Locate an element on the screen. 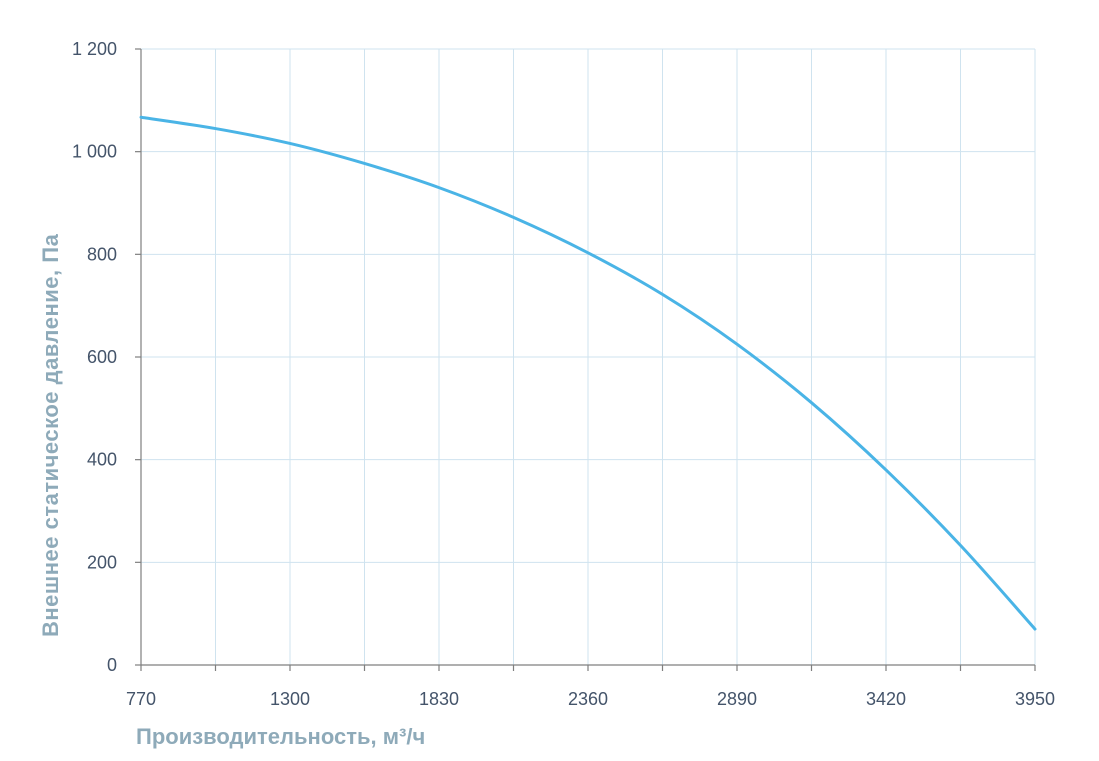  x-tick-label: 2890 is located at coordinates (737, 699).